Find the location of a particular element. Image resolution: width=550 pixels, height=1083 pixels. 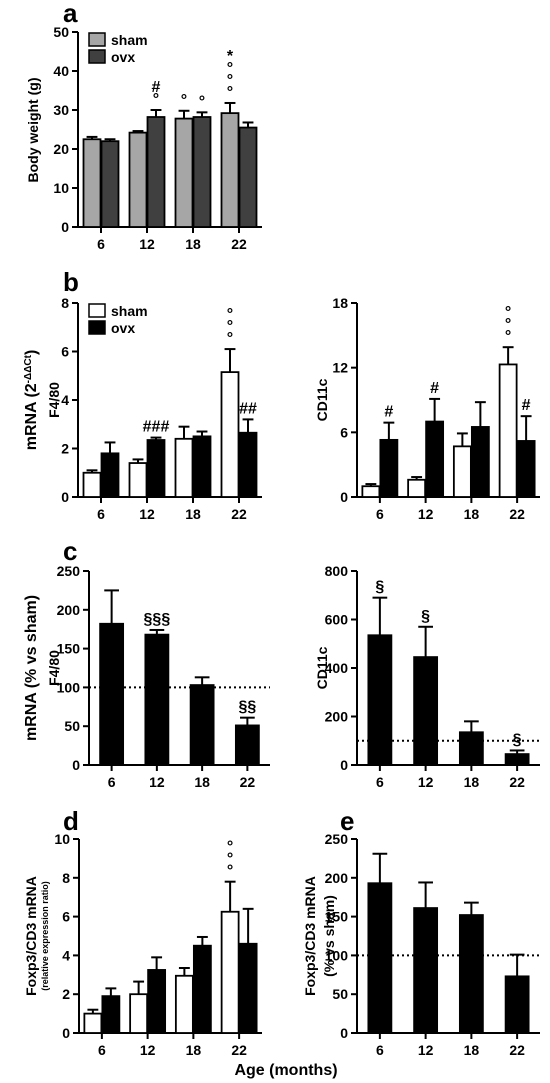

y-tick-label: 8 is located at coordinates (65, 303).